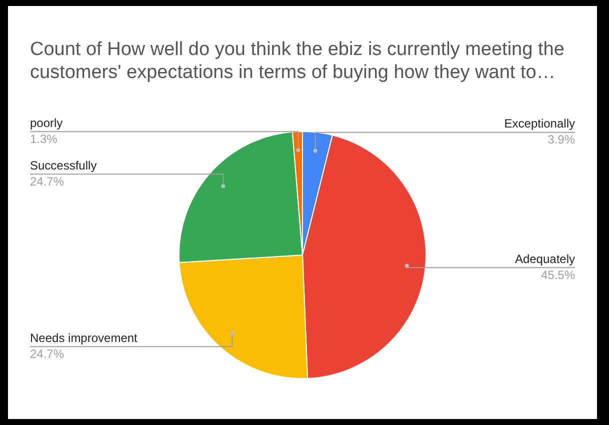 The height and width of the screenshot is (425, 609). Describe the element at coordinates (44, 139) in the screenshot. I see `data-label: 1.3%` at that location.